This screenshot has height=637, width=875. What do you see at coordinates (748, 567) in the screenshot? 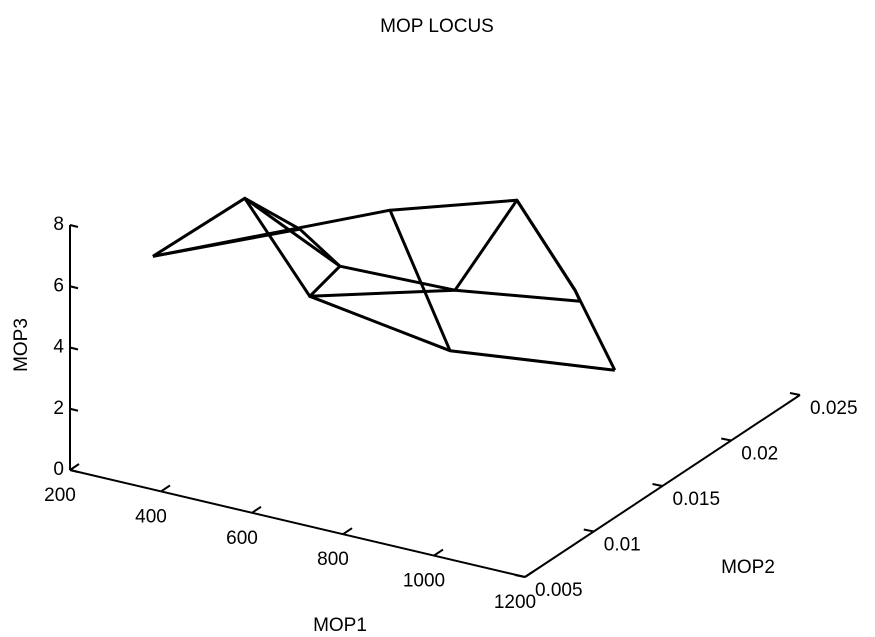
I see `y-axis-label: MOP2` at bounding box center [748, 567].